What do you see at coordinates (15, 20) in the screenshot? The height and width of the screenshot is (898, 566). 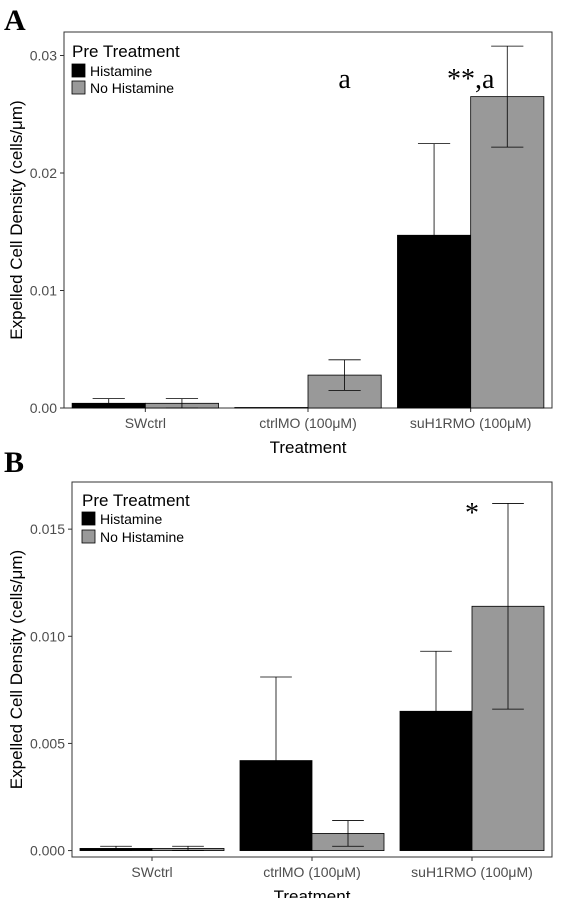 I see `panel-label: A` at bounding box center [15, 20].